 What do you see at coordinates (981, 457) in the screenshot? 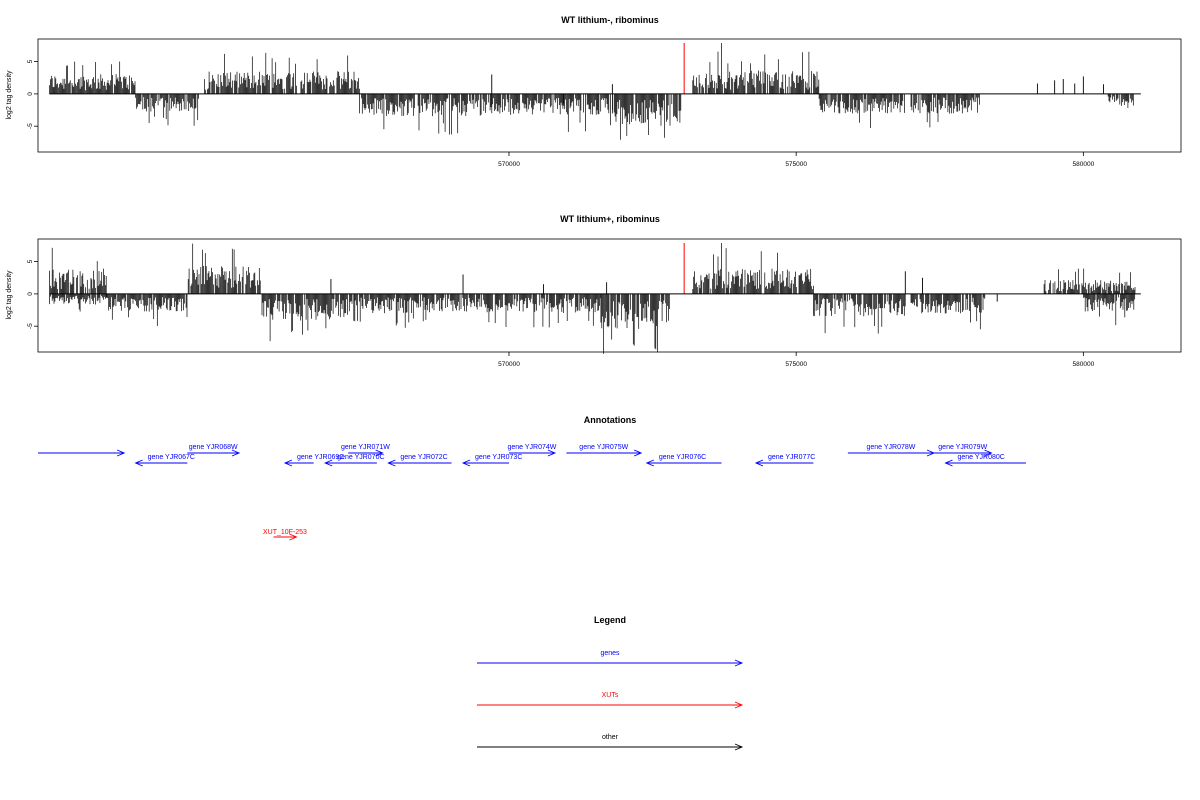
I see `feature-label: gene YJR080C` at bounding box center [981, 457].